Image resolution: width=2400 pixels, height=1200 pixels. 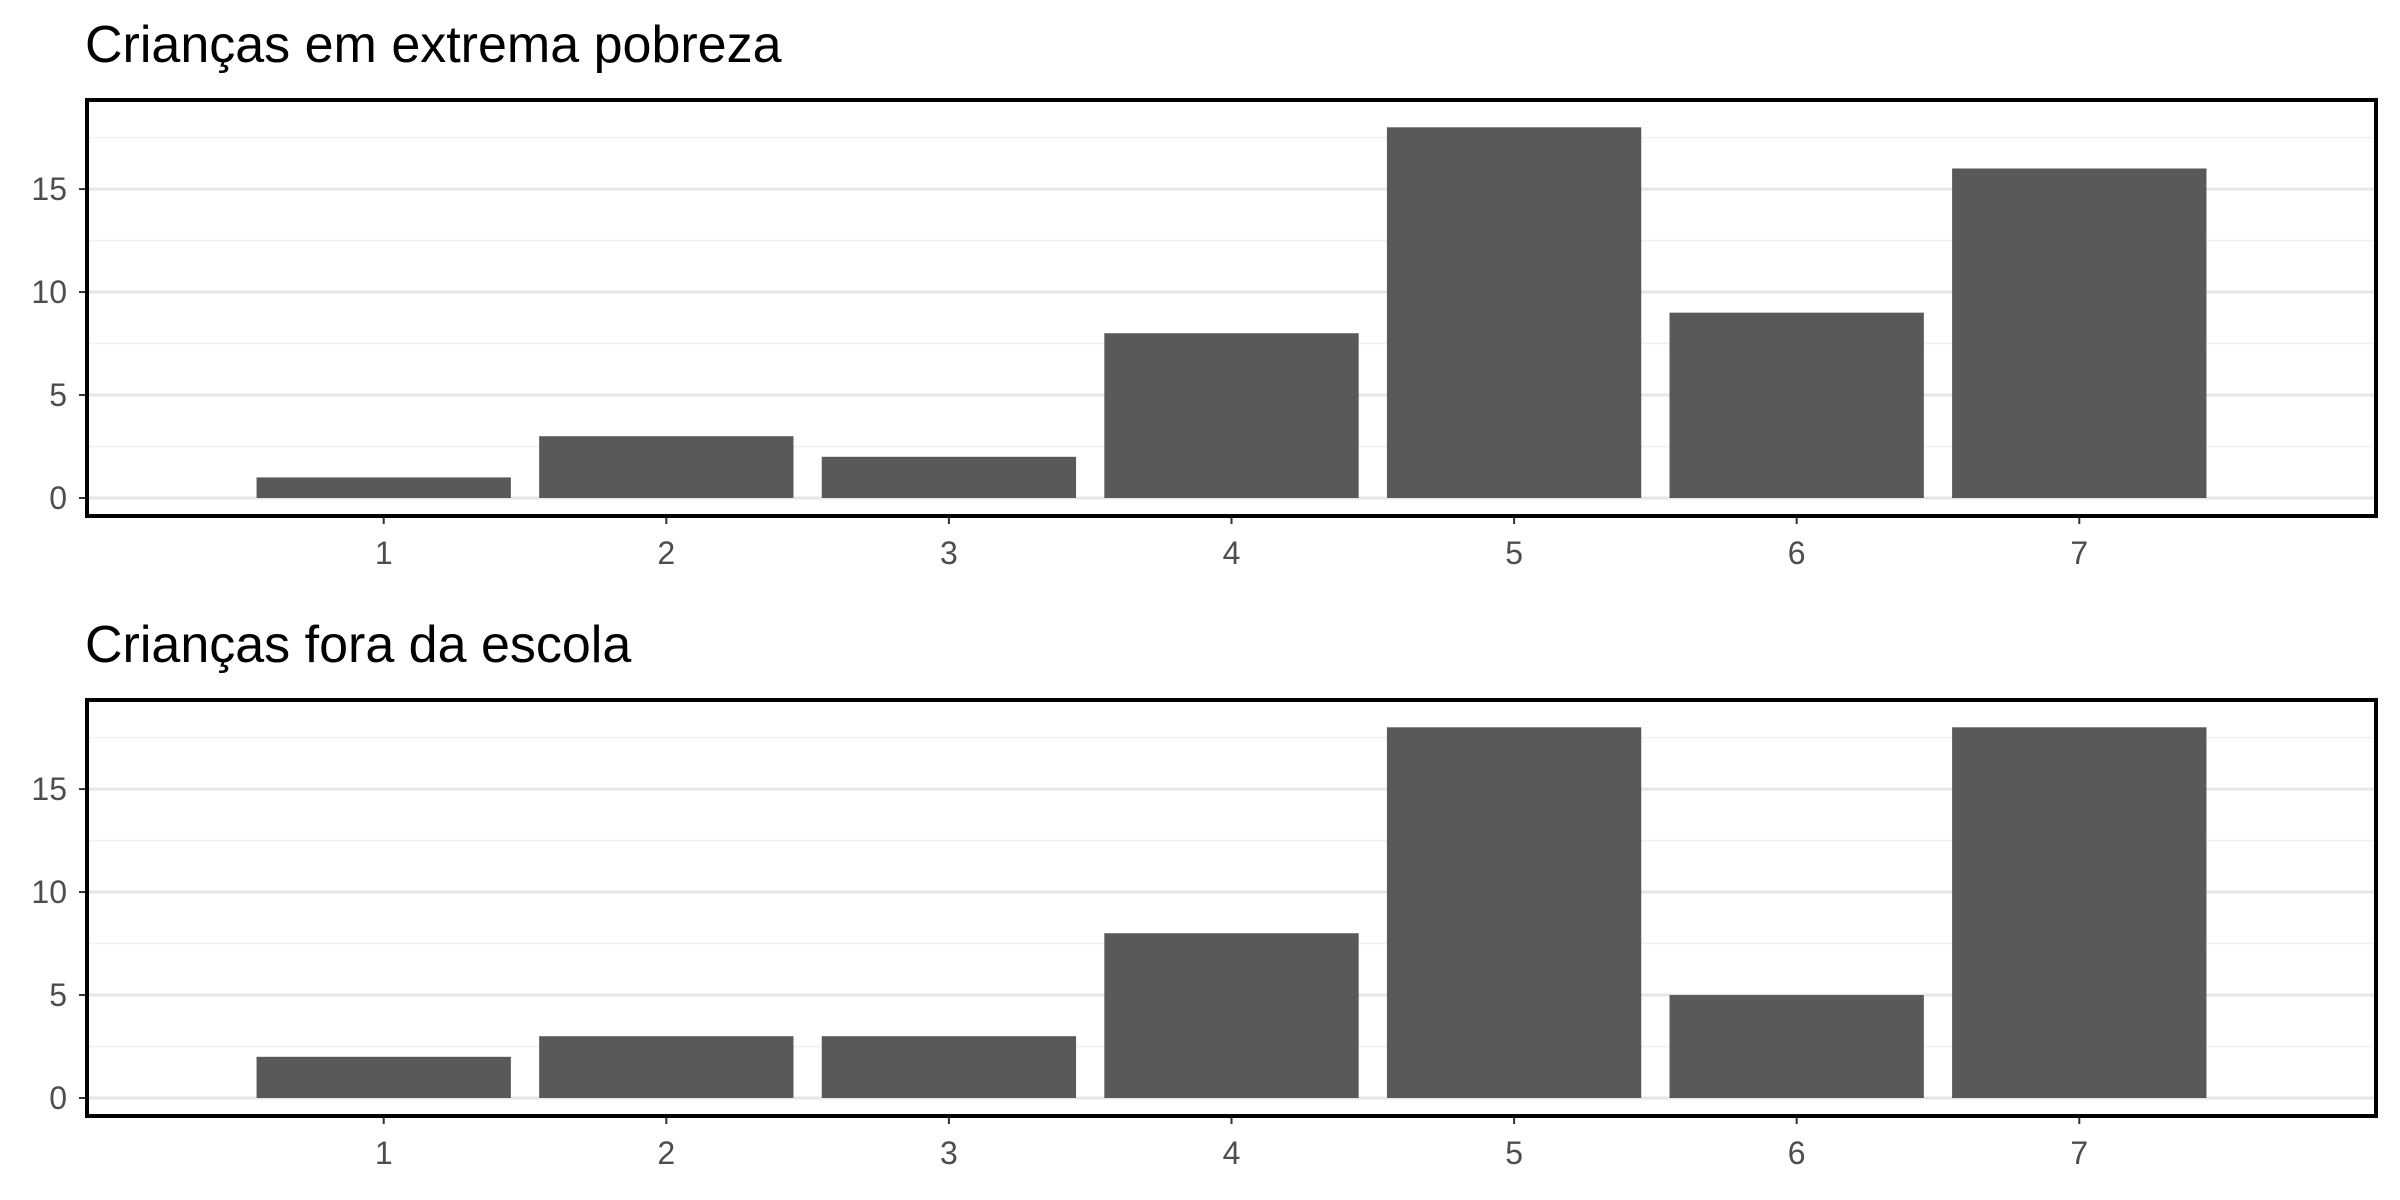 I want to click on chart-title: Crianças em extrema pobreza, so click(x=433, y=45).